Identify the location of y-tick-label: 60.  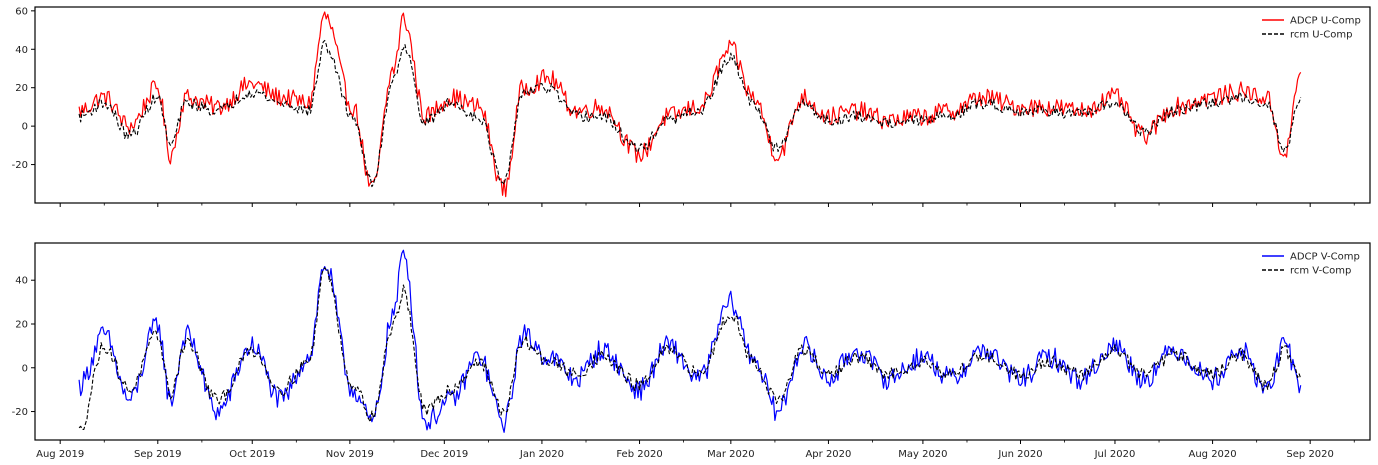
(21, 11).